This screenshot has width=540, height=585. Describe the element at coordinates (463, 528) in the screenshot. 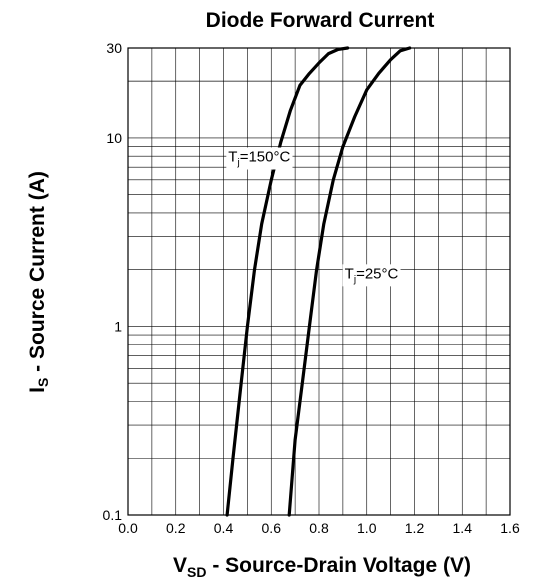

I see `x-tick-label: 1.4` at that location.